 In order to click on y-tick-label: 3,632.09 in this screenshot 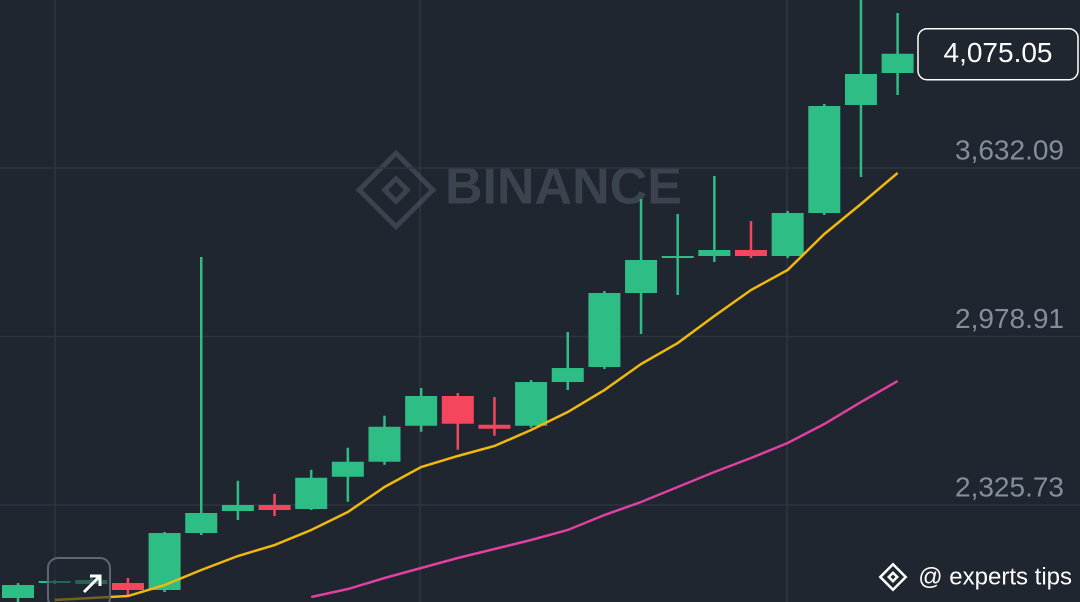, I will do `click(1009, 149)`.